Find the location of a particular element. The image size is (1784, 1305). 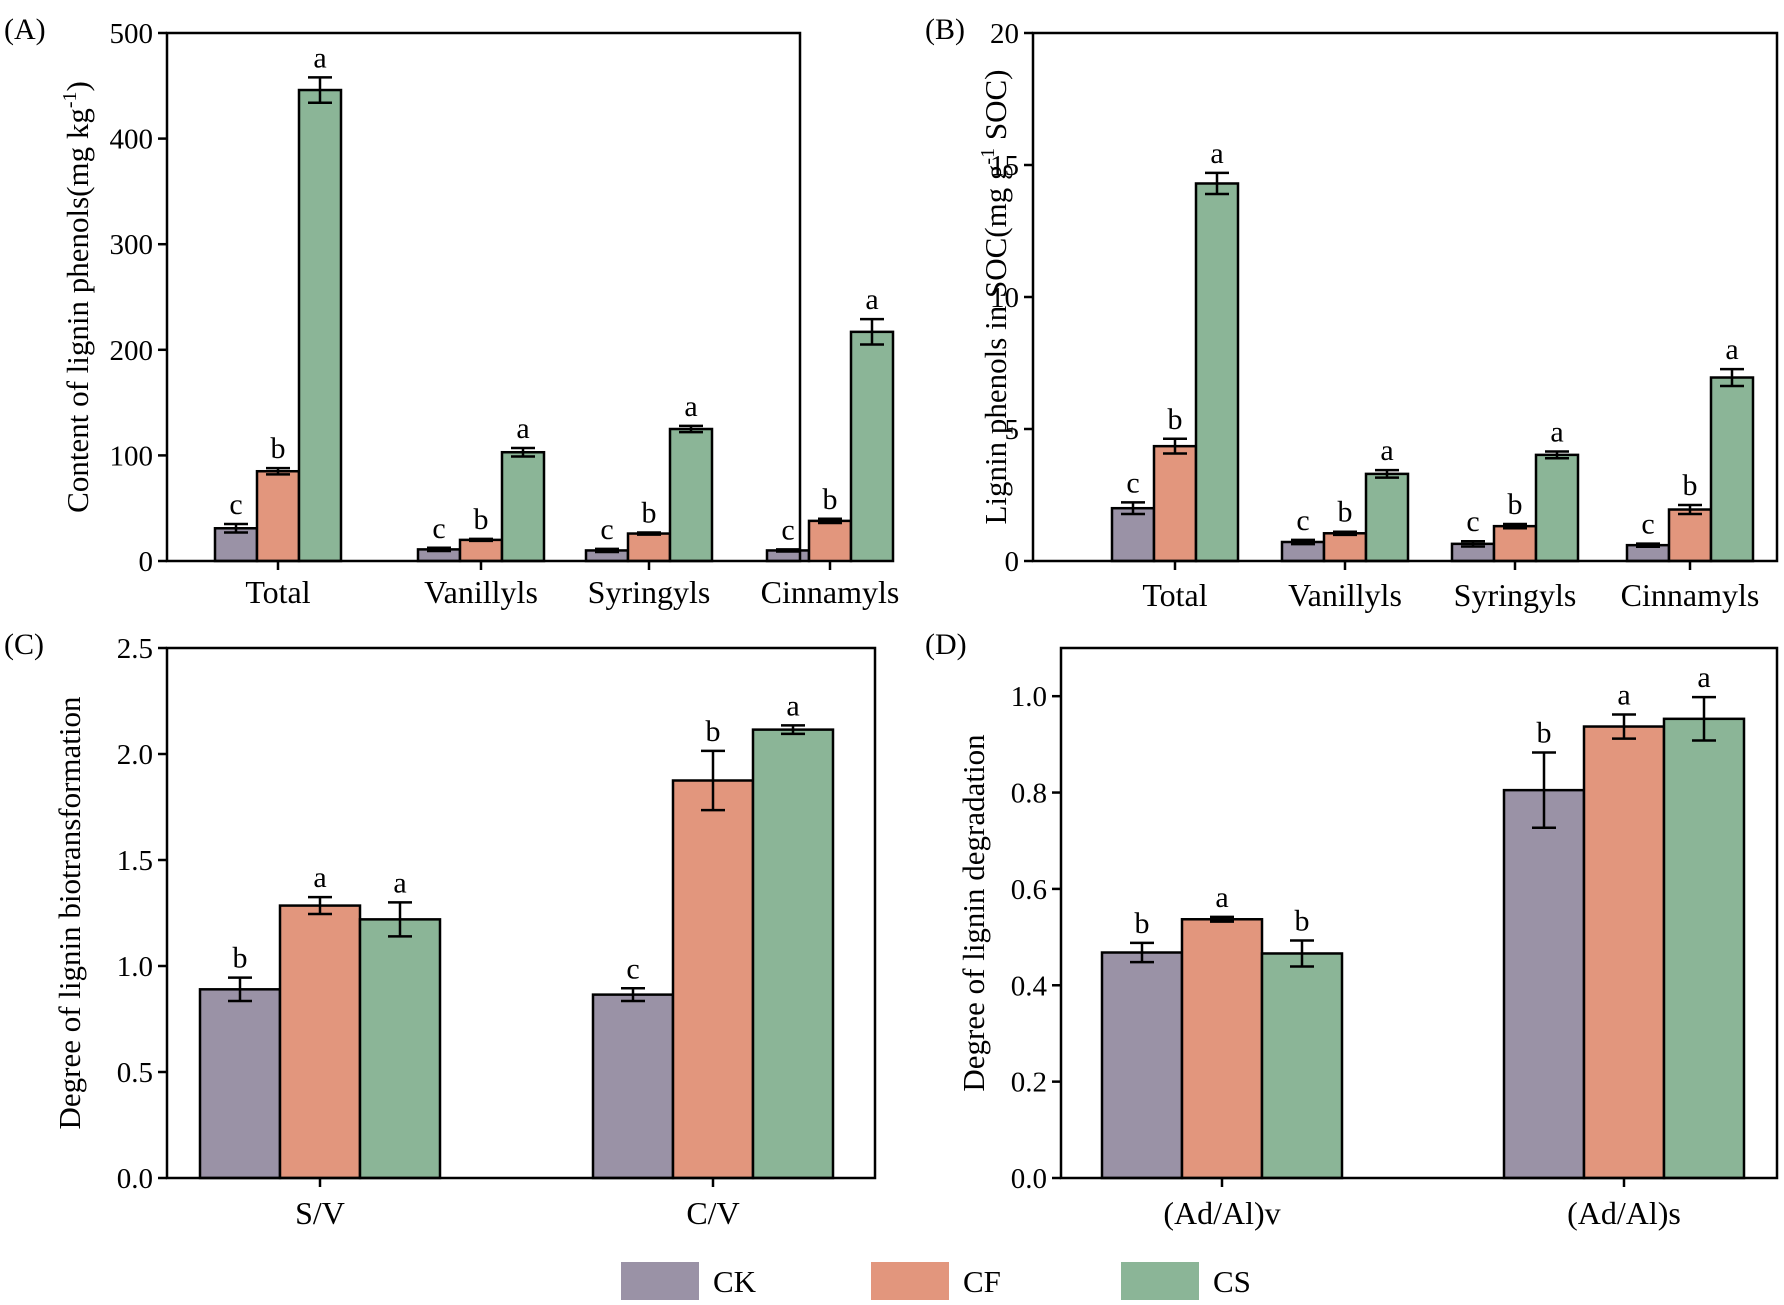

y-tick-label: 20 is located at coordinates (1004, 34).